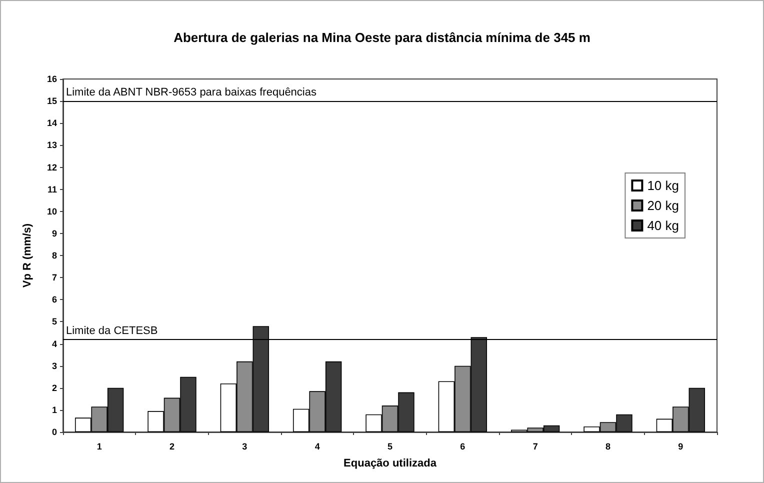 Image resolution: width=764 pixels, height=483 pixels. Describe the element at coordinates (681, 447) in the screenshot. I see `x-tick-label: 9` at that location.